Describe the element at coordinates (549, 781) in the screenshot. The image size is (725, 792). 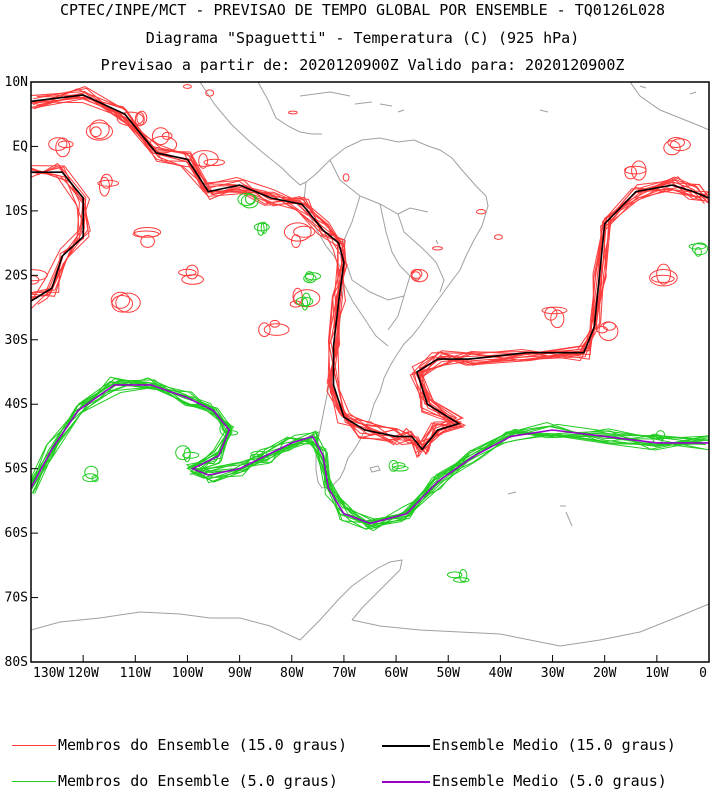
I see `legend-purple-label: Ensemble Medio (5.0 graus)` at that location.